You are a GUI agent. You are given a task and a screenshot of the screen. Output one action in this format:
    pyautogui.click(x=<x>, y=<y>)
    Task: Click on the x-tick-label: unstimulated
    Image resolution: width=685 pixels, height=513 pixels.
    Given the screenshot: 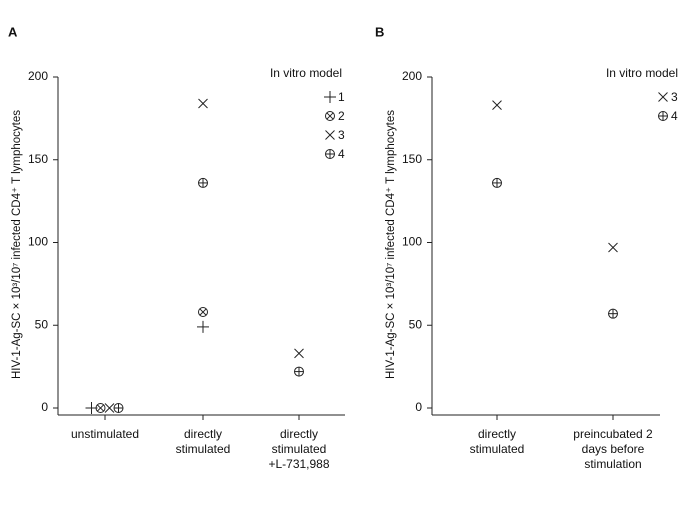 What is the action you would take?
    pyautogui.click(x=105, y=434)
    